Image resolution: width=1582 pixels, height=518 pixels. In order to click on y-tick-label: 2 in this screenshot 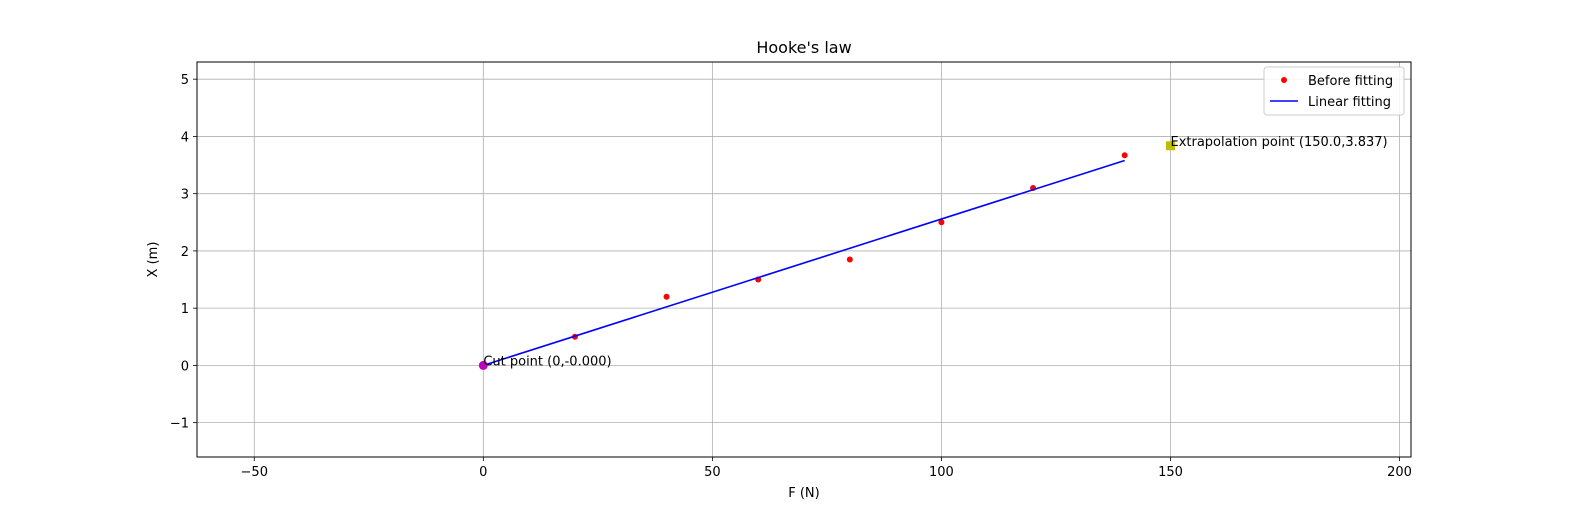, I will do `click(185, 252)`.